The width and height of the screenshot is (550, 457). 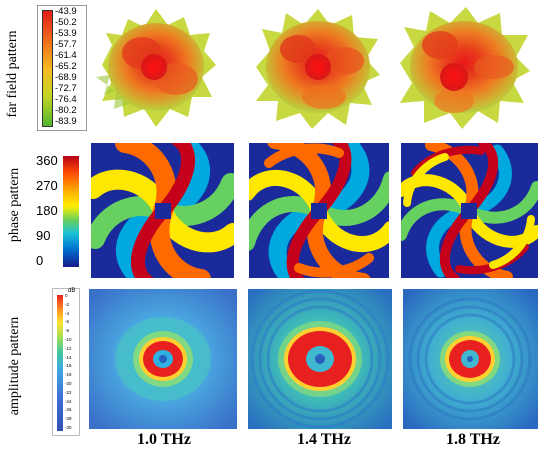 I want to click on amplitude-colorbar-gradient, so click(x=60, y=363).